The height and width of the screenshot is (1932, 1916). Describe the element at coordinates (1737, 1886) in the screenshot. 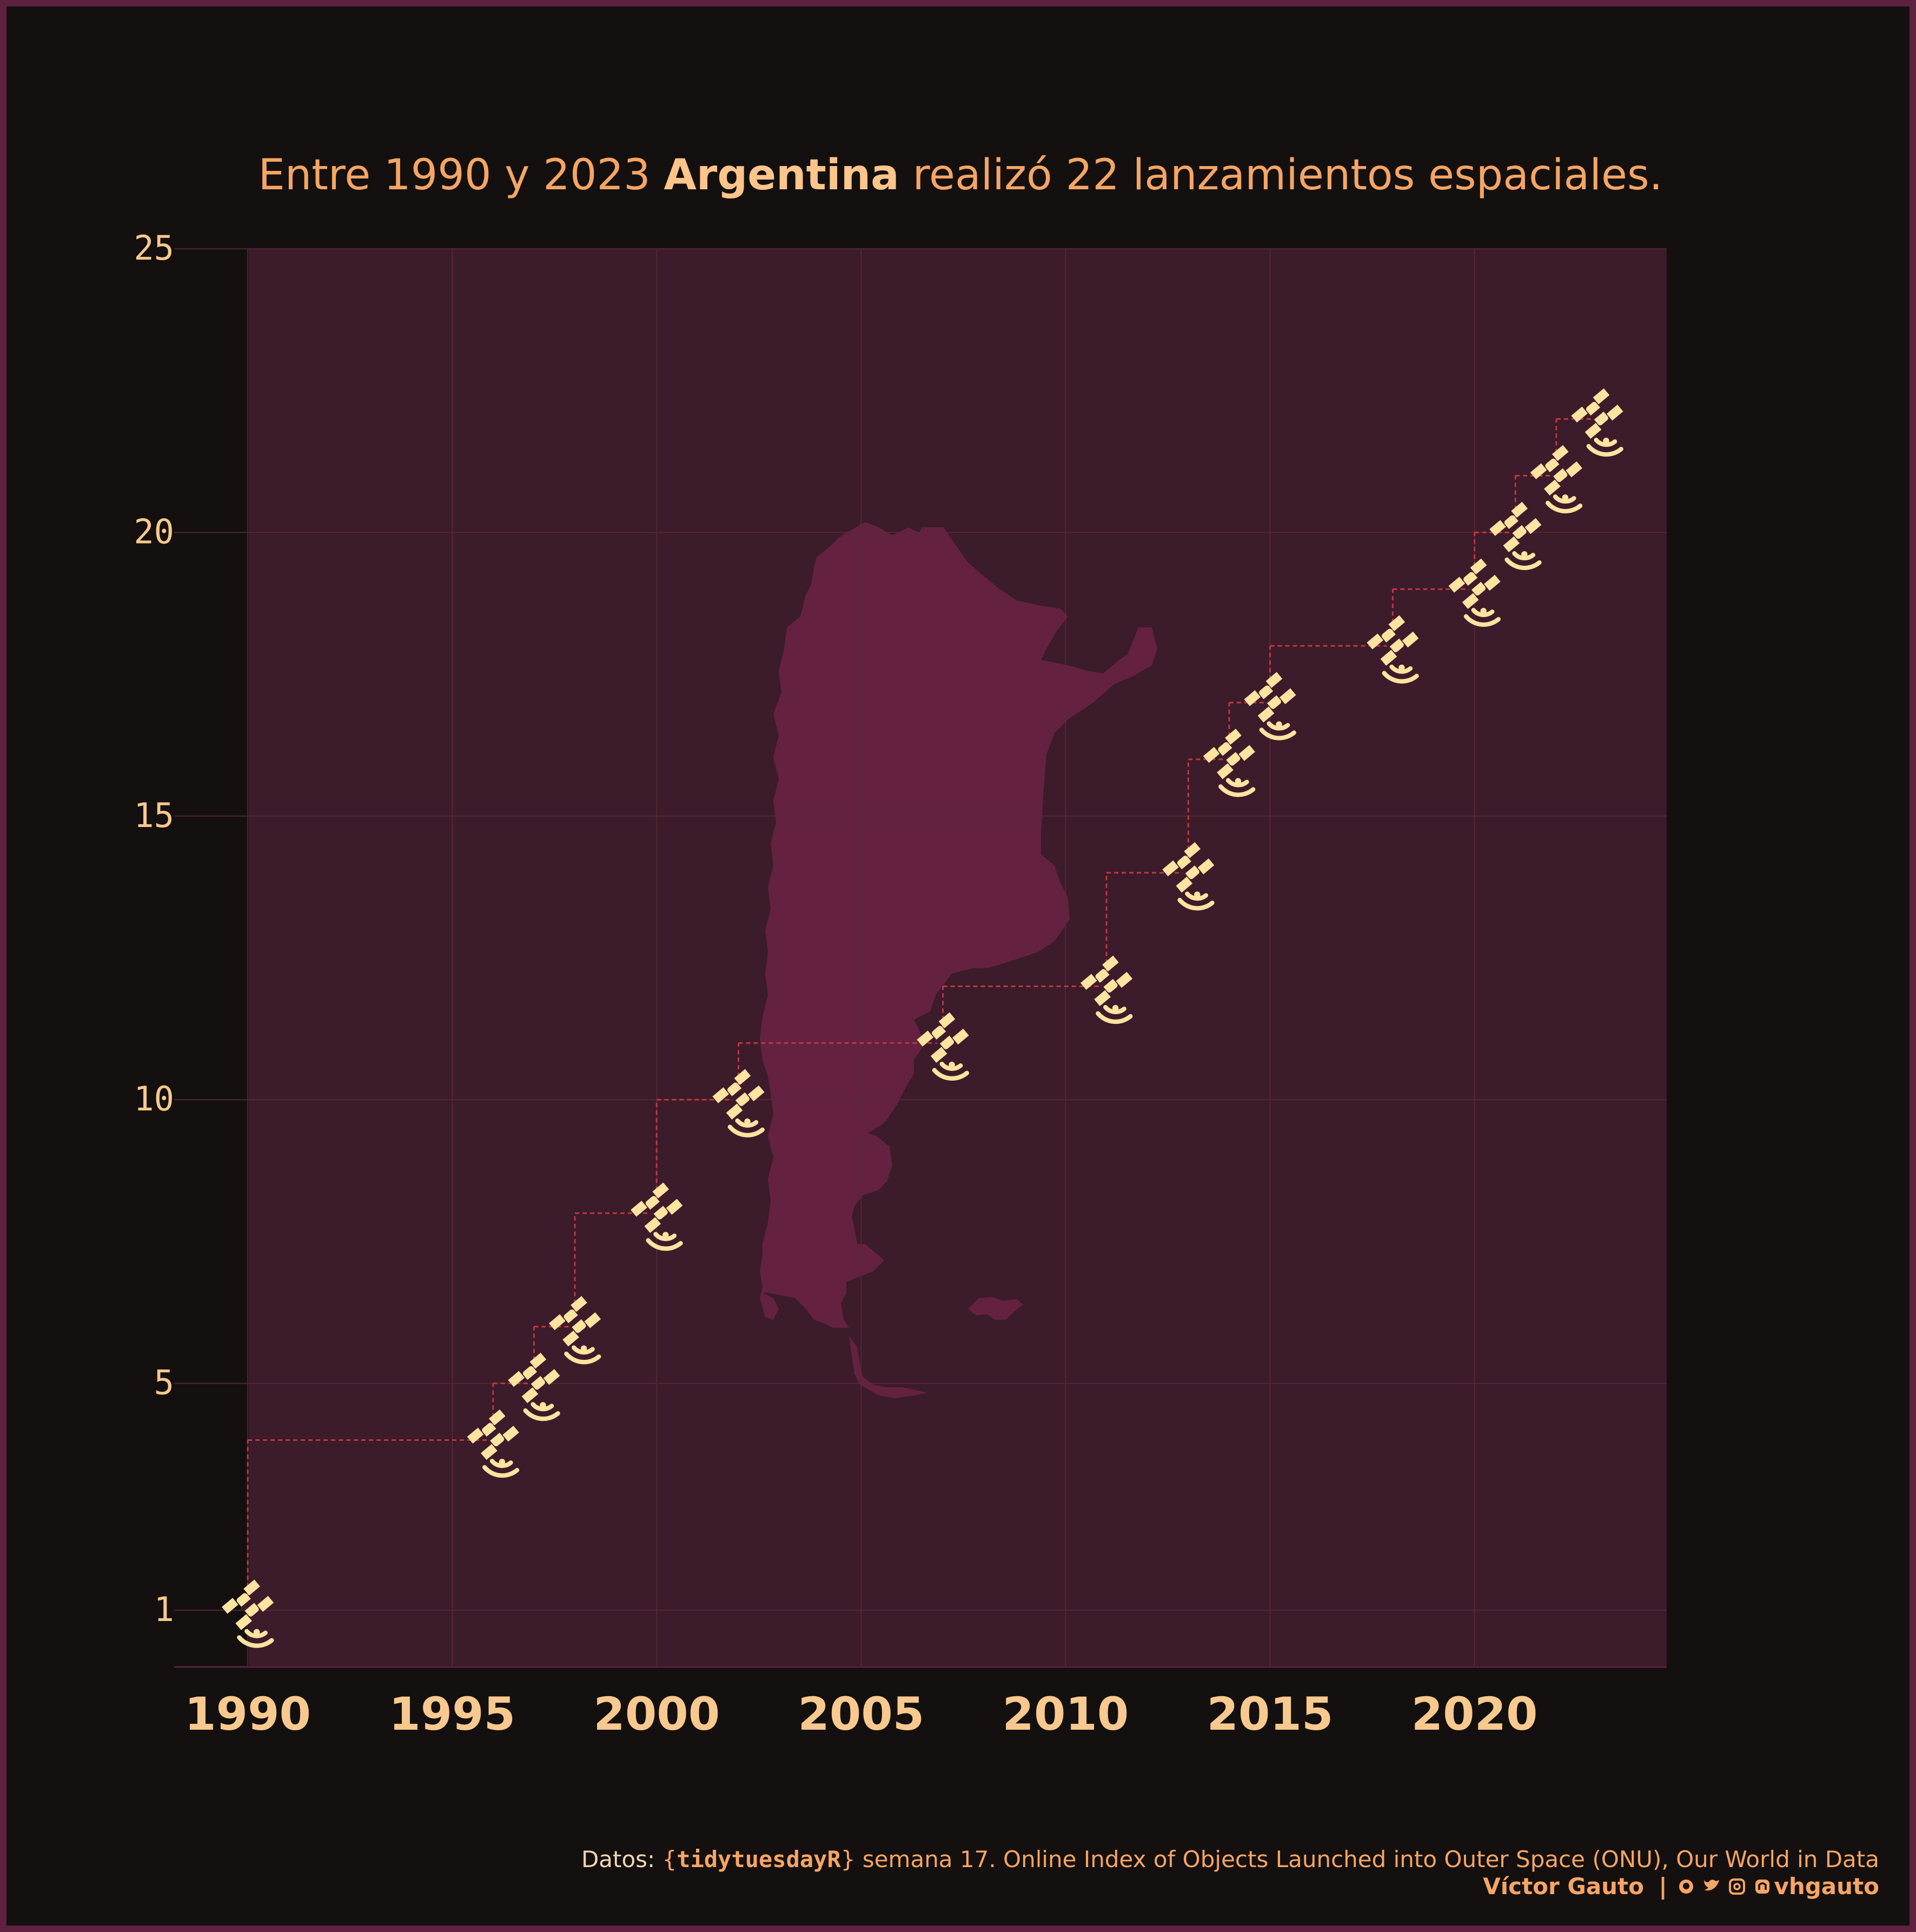

I see `instagram-icon` at that location.